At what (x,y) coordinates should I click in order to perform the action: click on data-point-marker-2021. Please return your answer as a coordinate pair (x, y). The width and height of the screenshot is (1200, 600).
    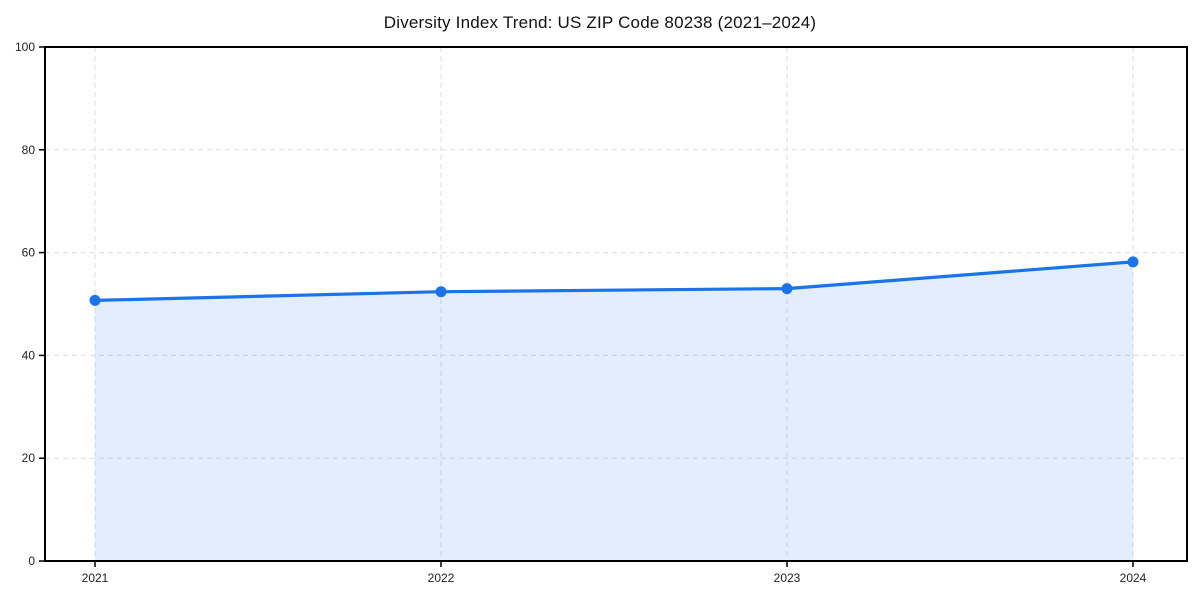
    Looking at the image, I should click on (95, 300).